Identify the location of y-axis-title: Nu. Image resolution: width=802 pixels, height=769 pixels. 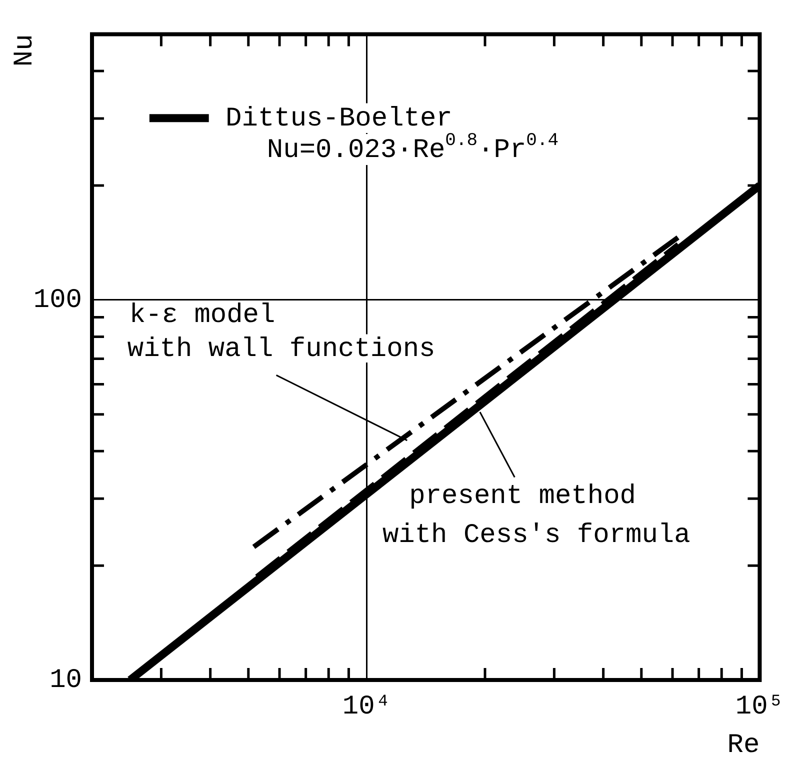
(25, 50).